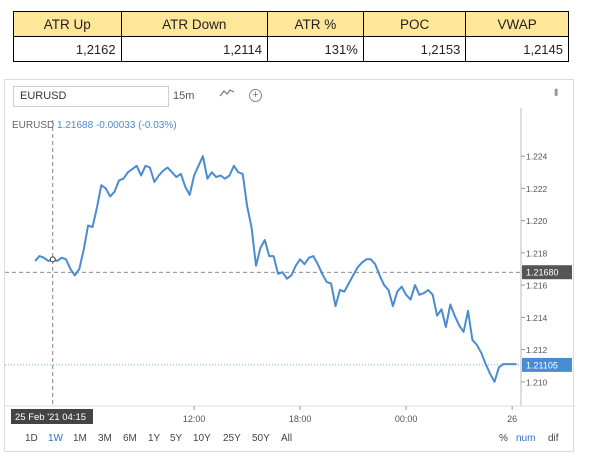 This screenshot has width=592, height=459. What do you see at coordinates (31, 438) in the screenshot?
I see `range-1d: 1D` at bounding box center [31, 438].